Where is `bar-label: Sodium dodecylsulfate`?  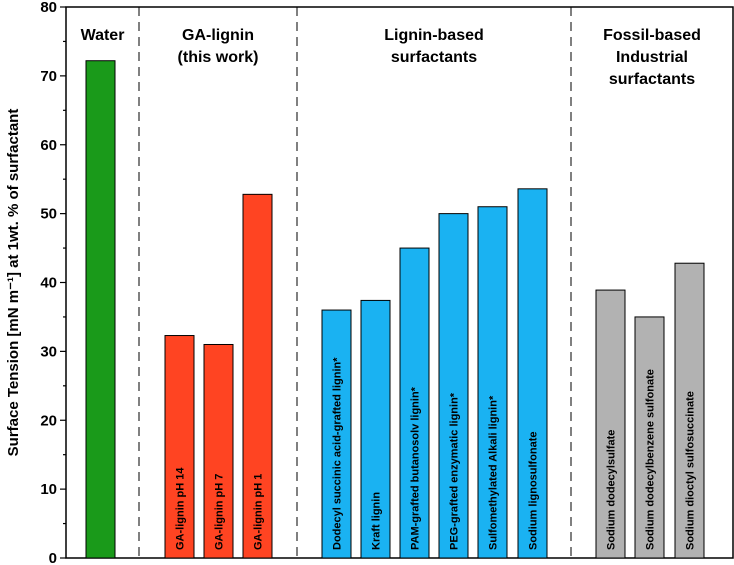
bar-label: Sodium dodecylsulfate is located at coordinates (612, 490).